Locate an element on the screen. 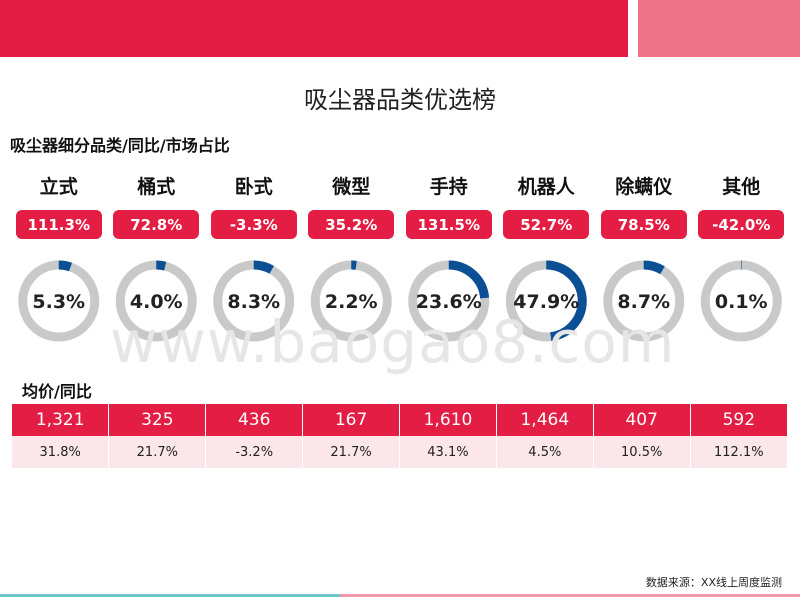 The width and height of the screenshot is (800, 600). avg-price-yoy-cell: 4.5% is located at coordinates (545, 452).